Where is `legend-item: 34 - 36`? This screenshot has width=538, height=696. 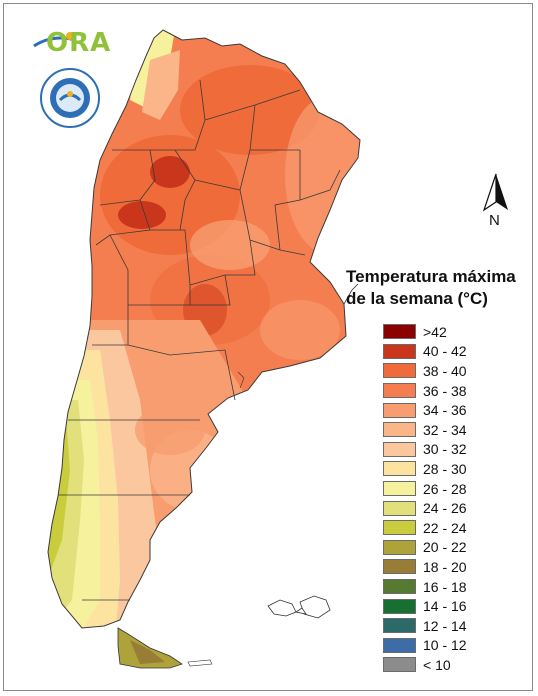 legend-item: 34 - 36 is located at coordinates (456, 410).